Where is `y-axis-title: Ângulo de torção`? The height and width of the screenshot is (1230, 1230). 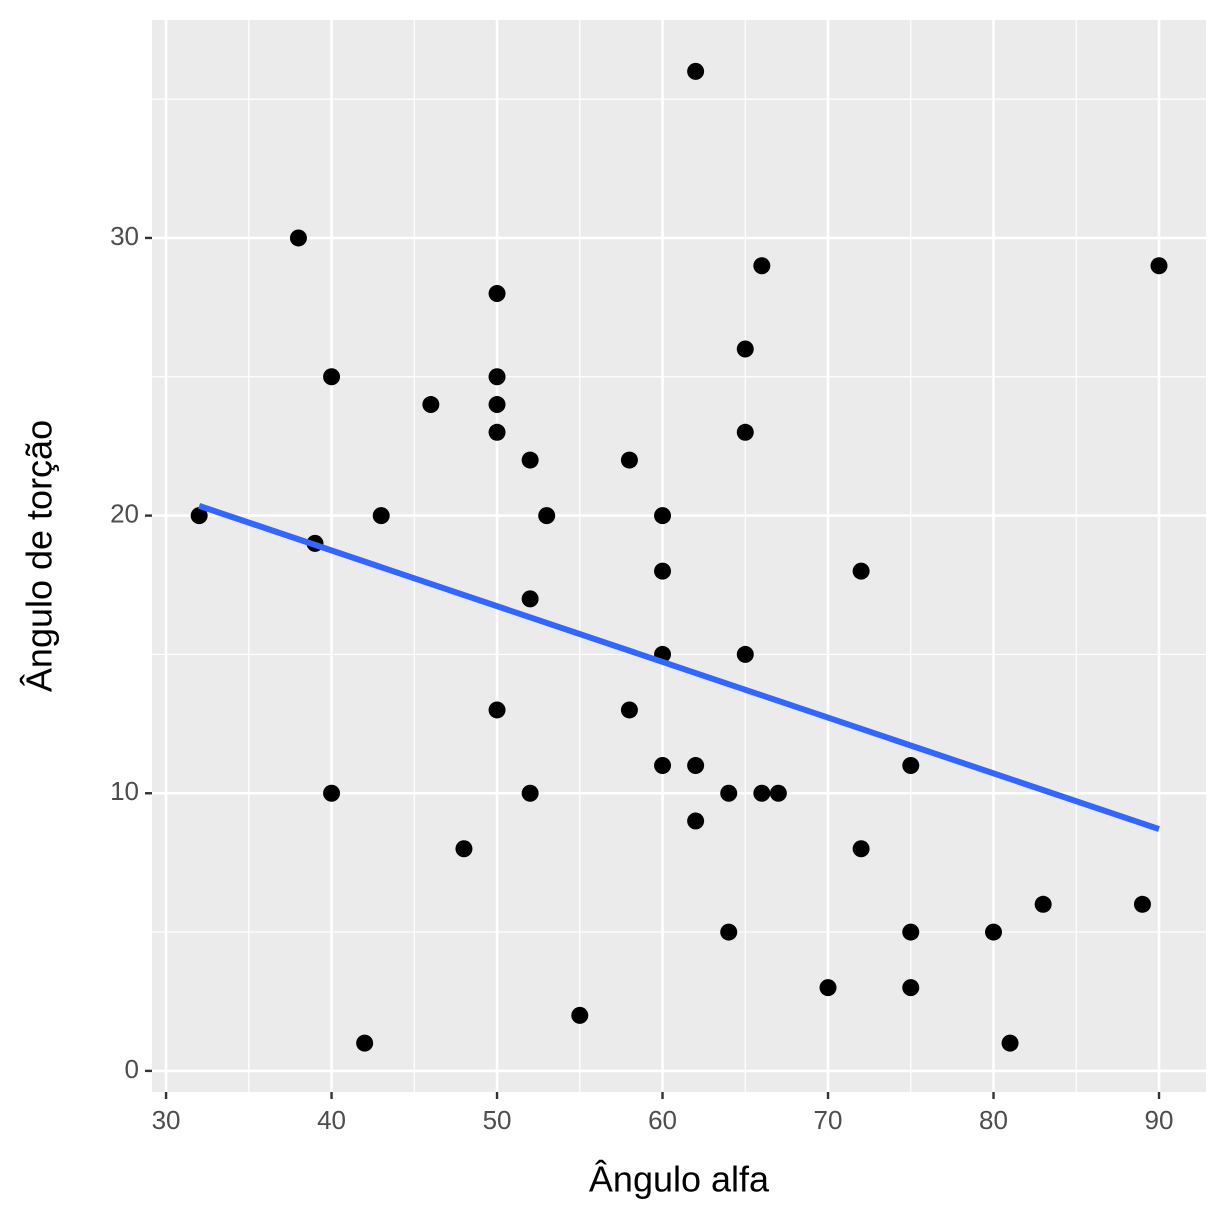
y-axis-title: Ângulo de torção is located at coordinates (39, 556).